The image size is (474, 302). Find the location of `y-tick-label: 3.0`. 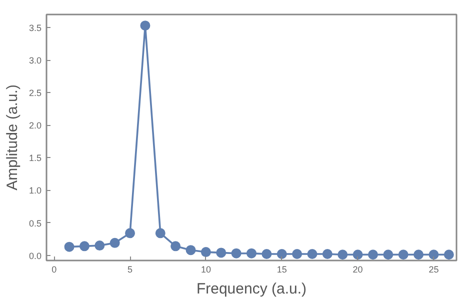

y-tick-label: 3.0 is located at coordinates (35, 61).